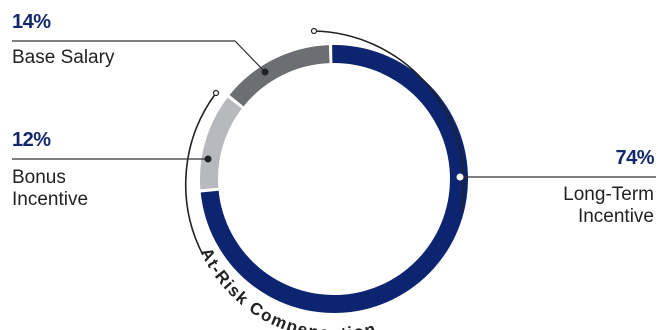  I want to click on lti-percent: 74%, so click(634, 158).